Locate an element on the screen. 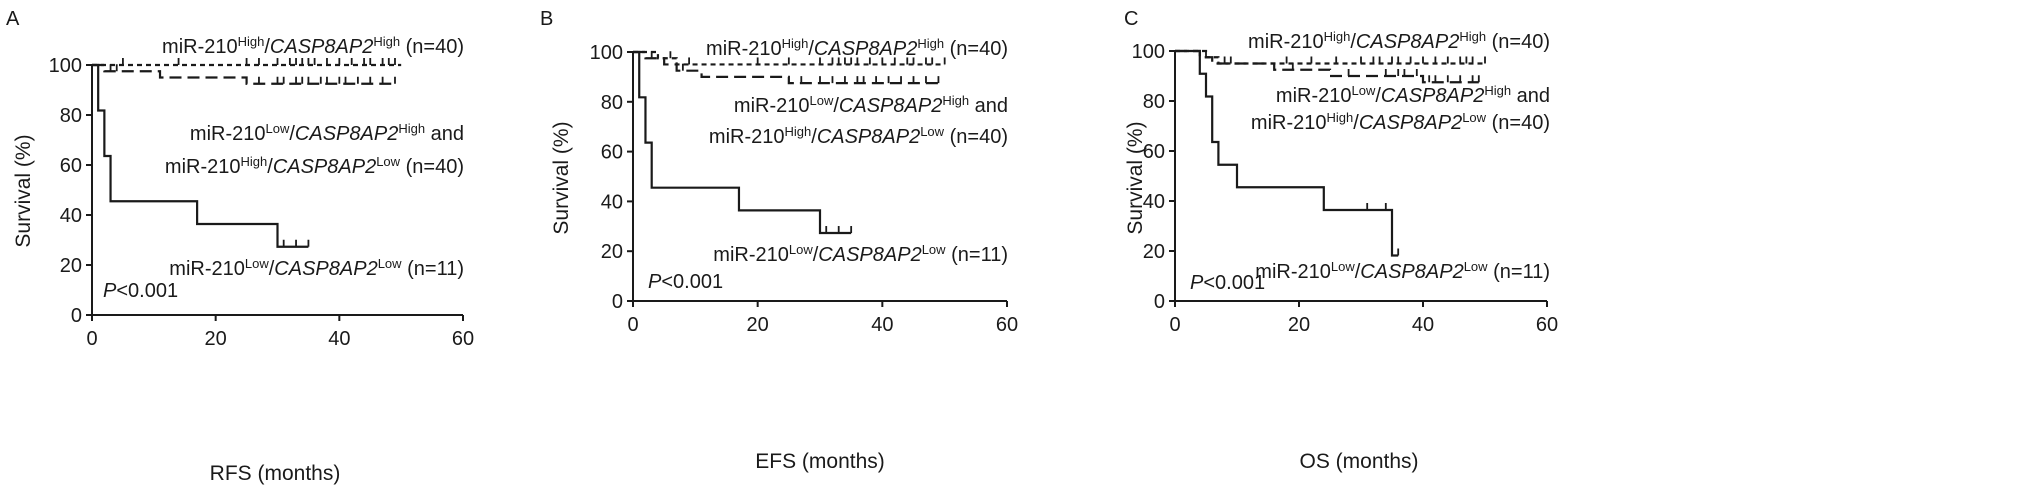 This screenshot has width=2029, height=501. series-label-high-high-c: miR-210High/CASP8AP2High (n=40) is located at coordinates (1399, 41).